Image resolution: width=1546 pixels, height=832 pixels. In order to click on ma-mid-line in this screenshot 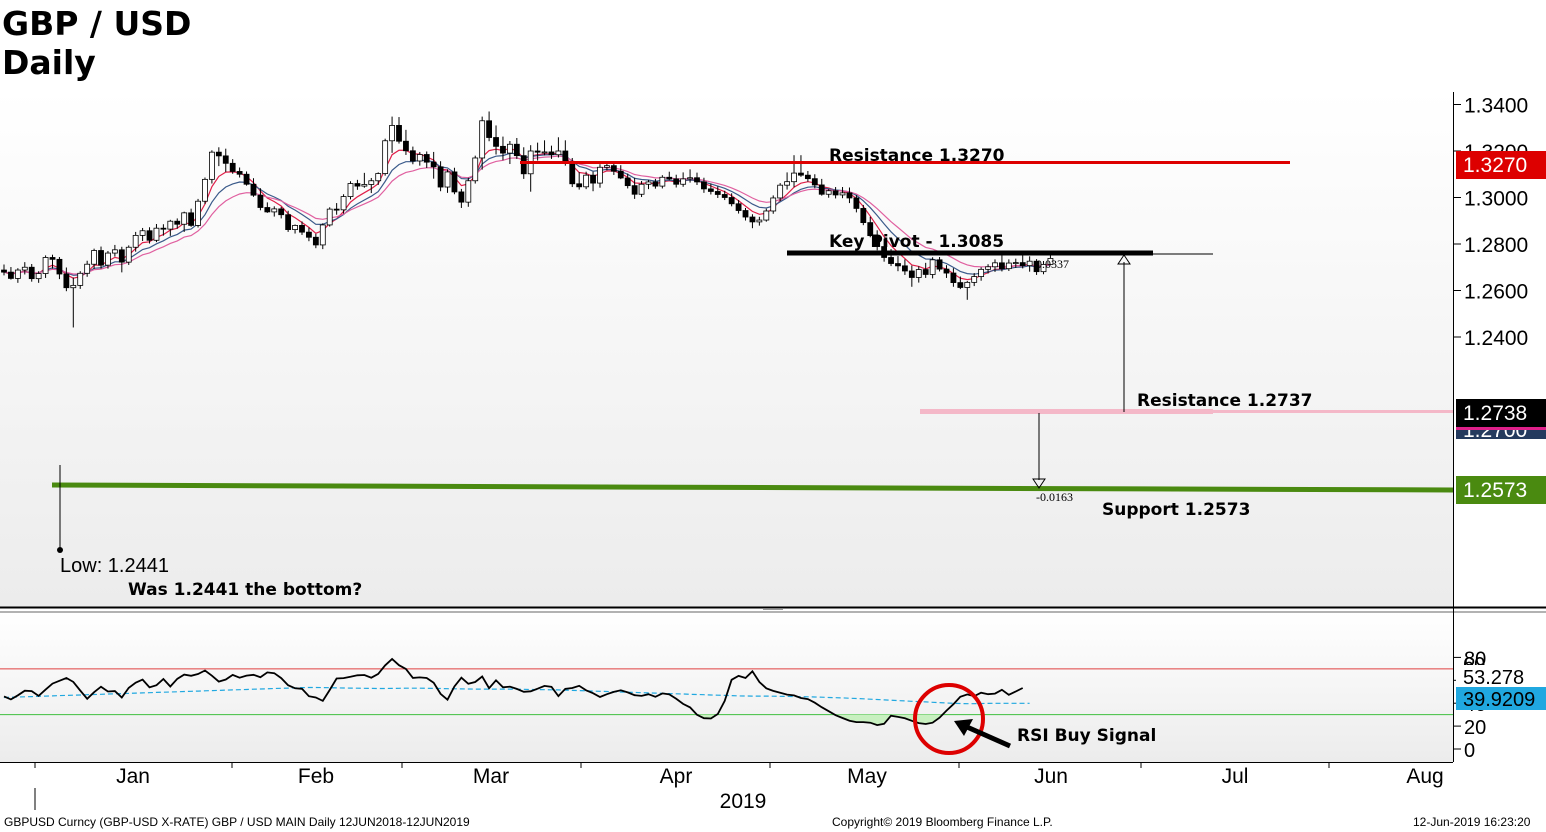, I will do `click(527, 214)`.